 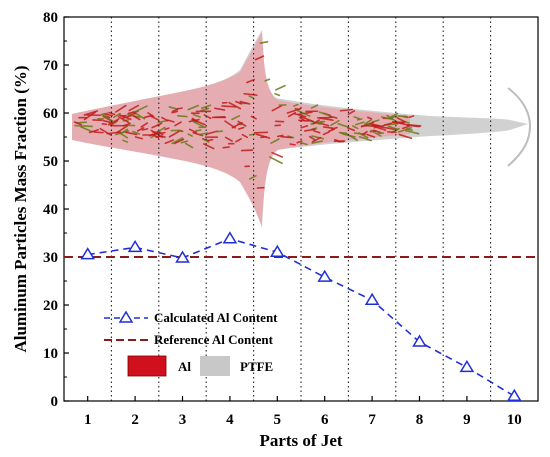 What do you see at coordinates (256, 366) in the screenshot?
I see `legend-label-ptfe: PTFE` at bounding box center [256, 366].